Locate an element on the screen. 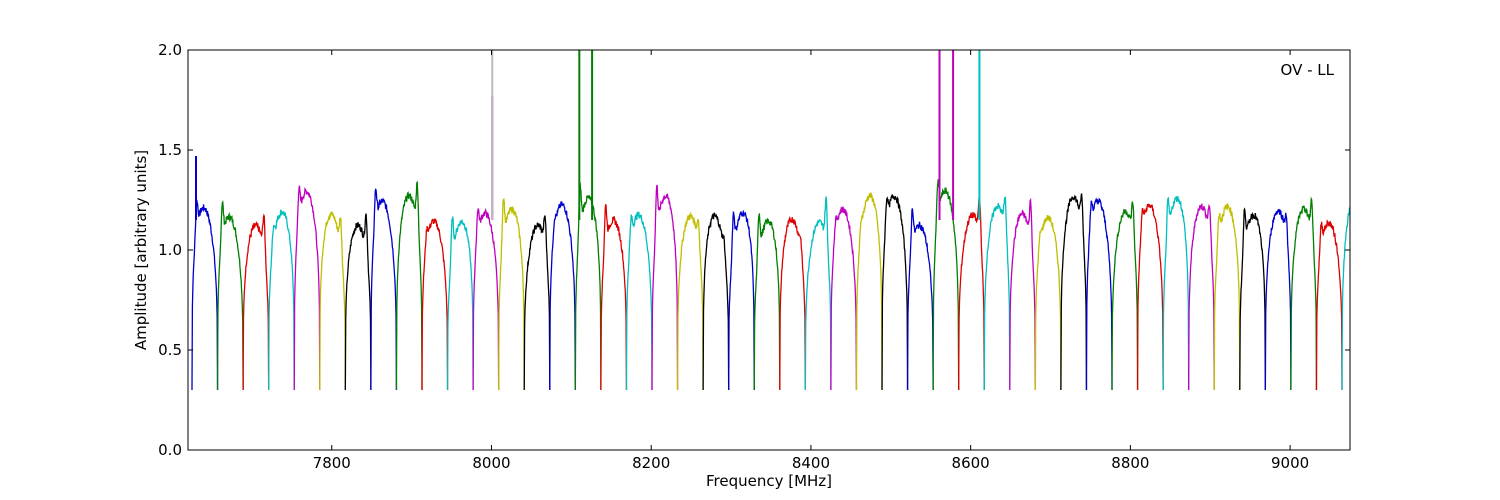 This screenshot has height=500, width=1500. x-tick-label: 8600 is located at coordinates (971, 463).